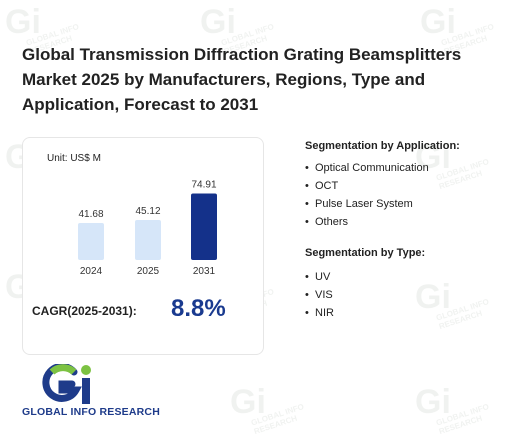 The width and height of the screenshot is (525, 443). I want to click on segmentation-type-heading: Segmentation by Type:, so click(365, 253).